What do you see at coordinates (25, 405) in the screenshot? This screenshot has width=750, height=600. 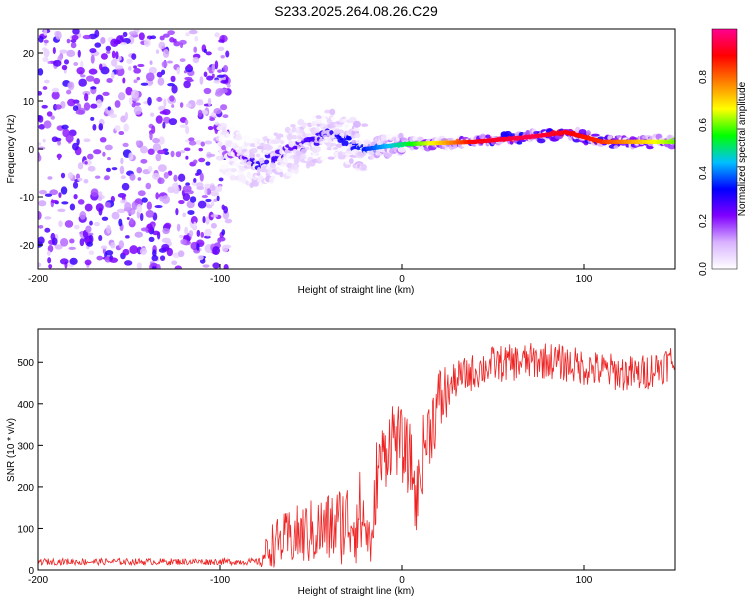 I see `y-tick-label: 400` at bounding box center [25, 405].